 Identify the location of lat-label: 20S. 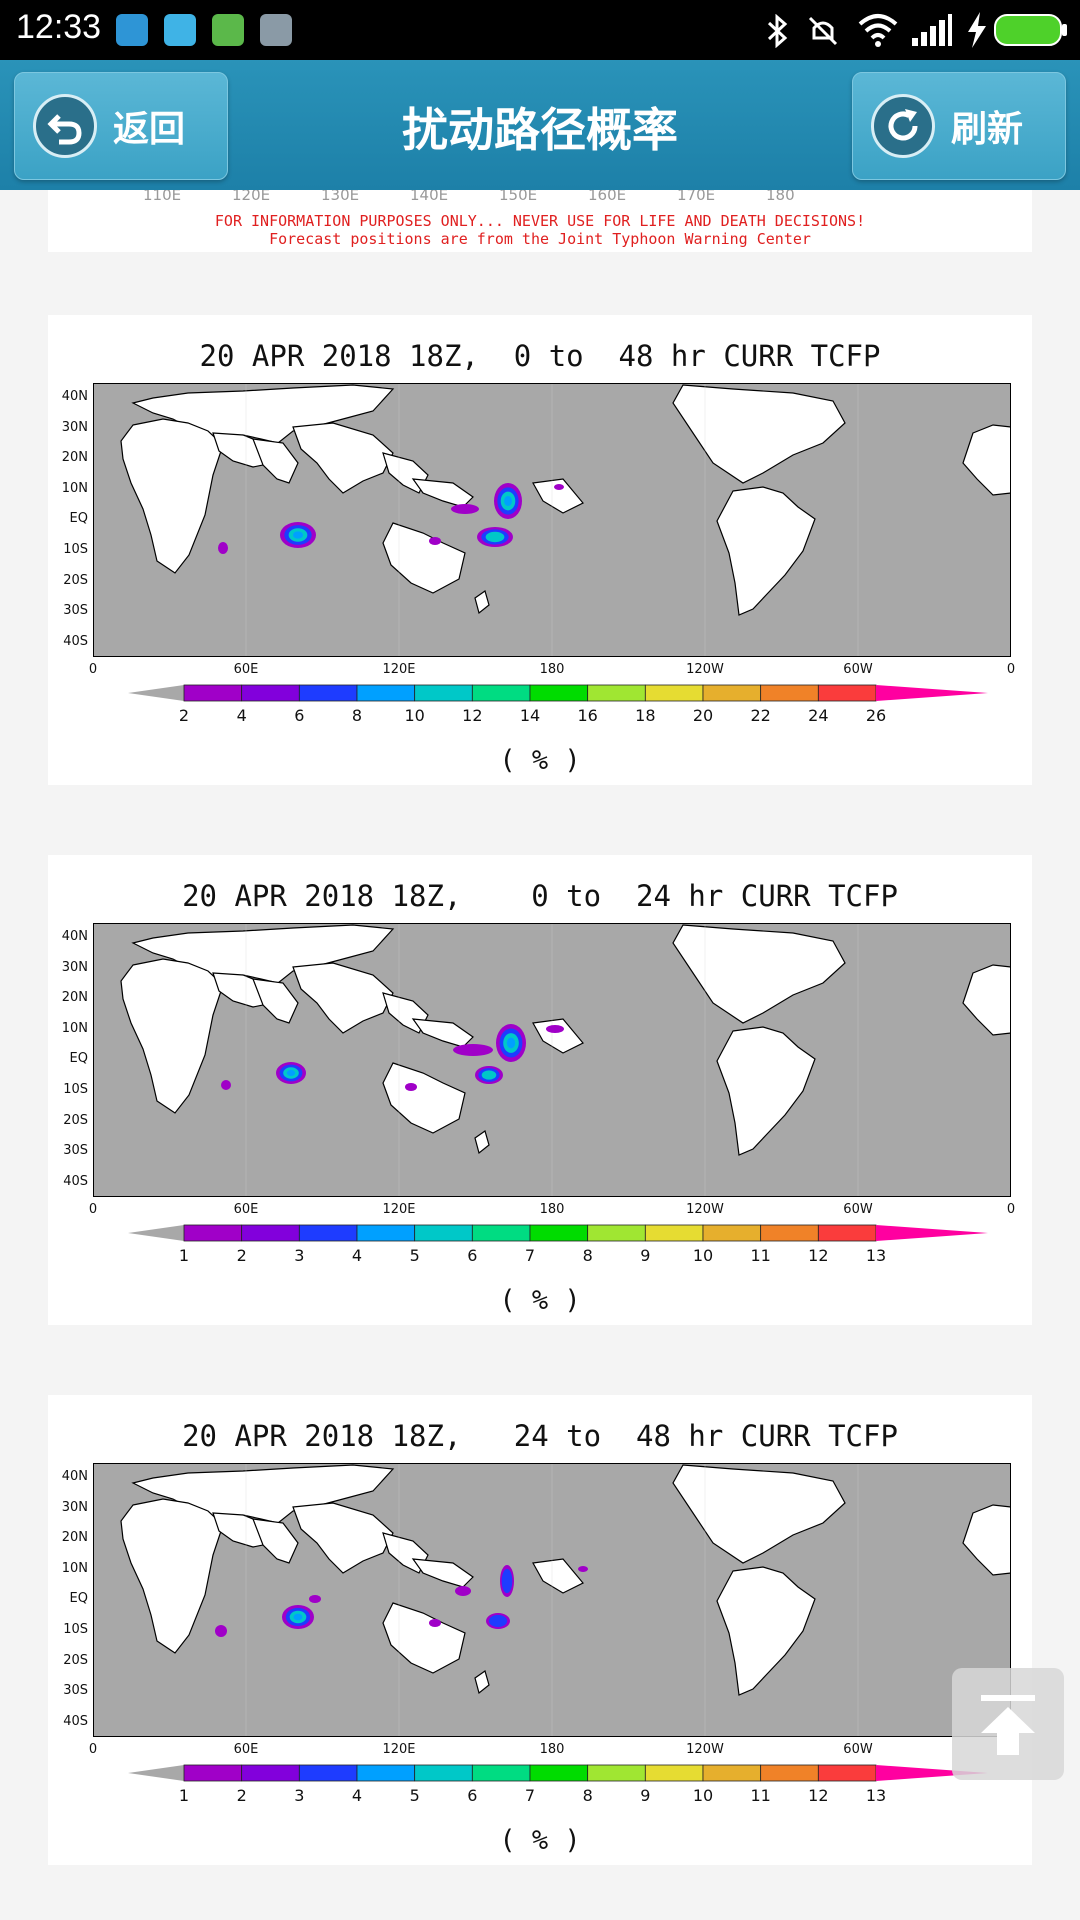
(75, 580).